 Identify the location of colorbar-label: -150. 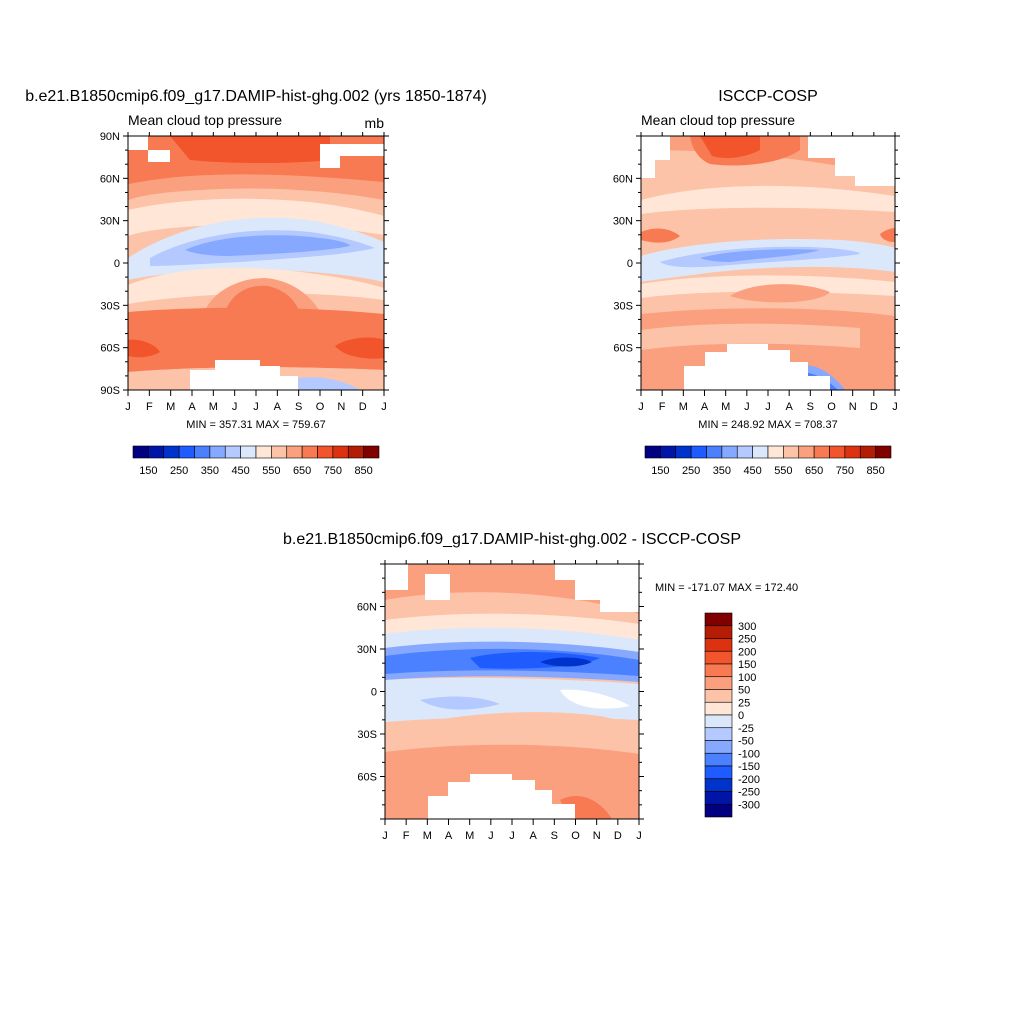
(749, 767).